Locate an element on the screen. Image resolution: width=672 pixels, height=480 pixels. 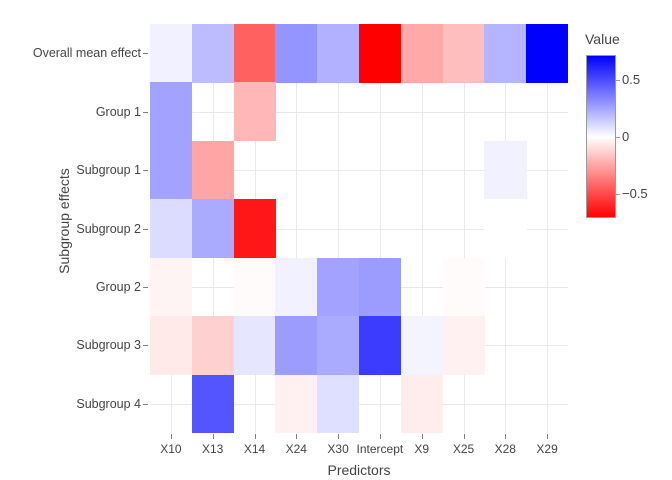
colorbar: Value 0.5 0 −0.5 is located at coordinates (616, 124).